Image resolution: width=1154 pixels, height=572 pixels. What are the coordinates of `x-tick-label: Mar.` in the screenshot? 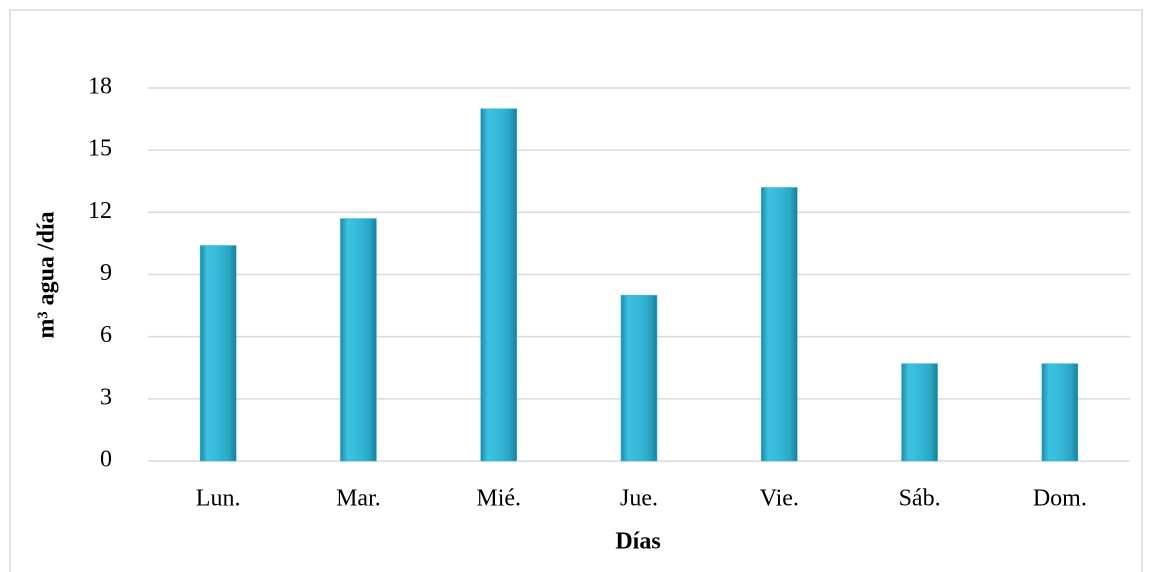 It's located at (358, 499).